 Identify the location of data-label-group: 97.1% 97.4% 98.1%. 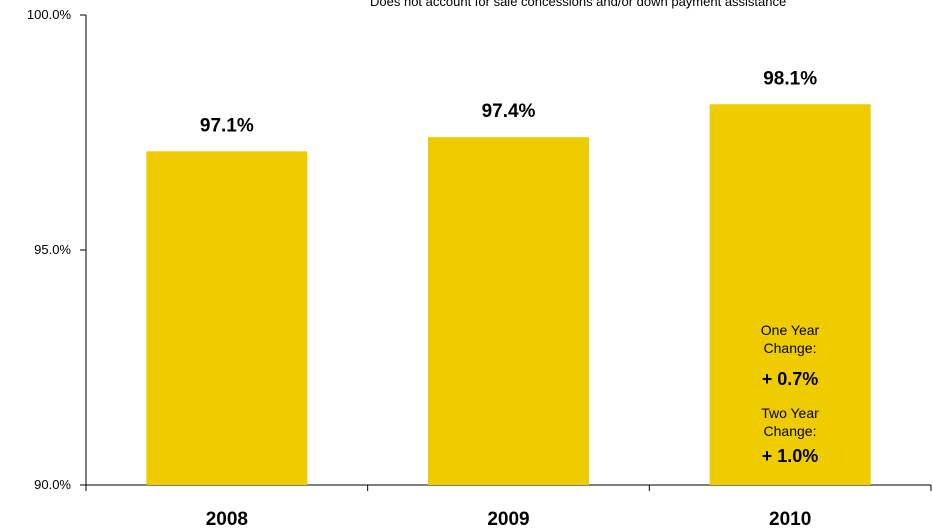
(508, 102).